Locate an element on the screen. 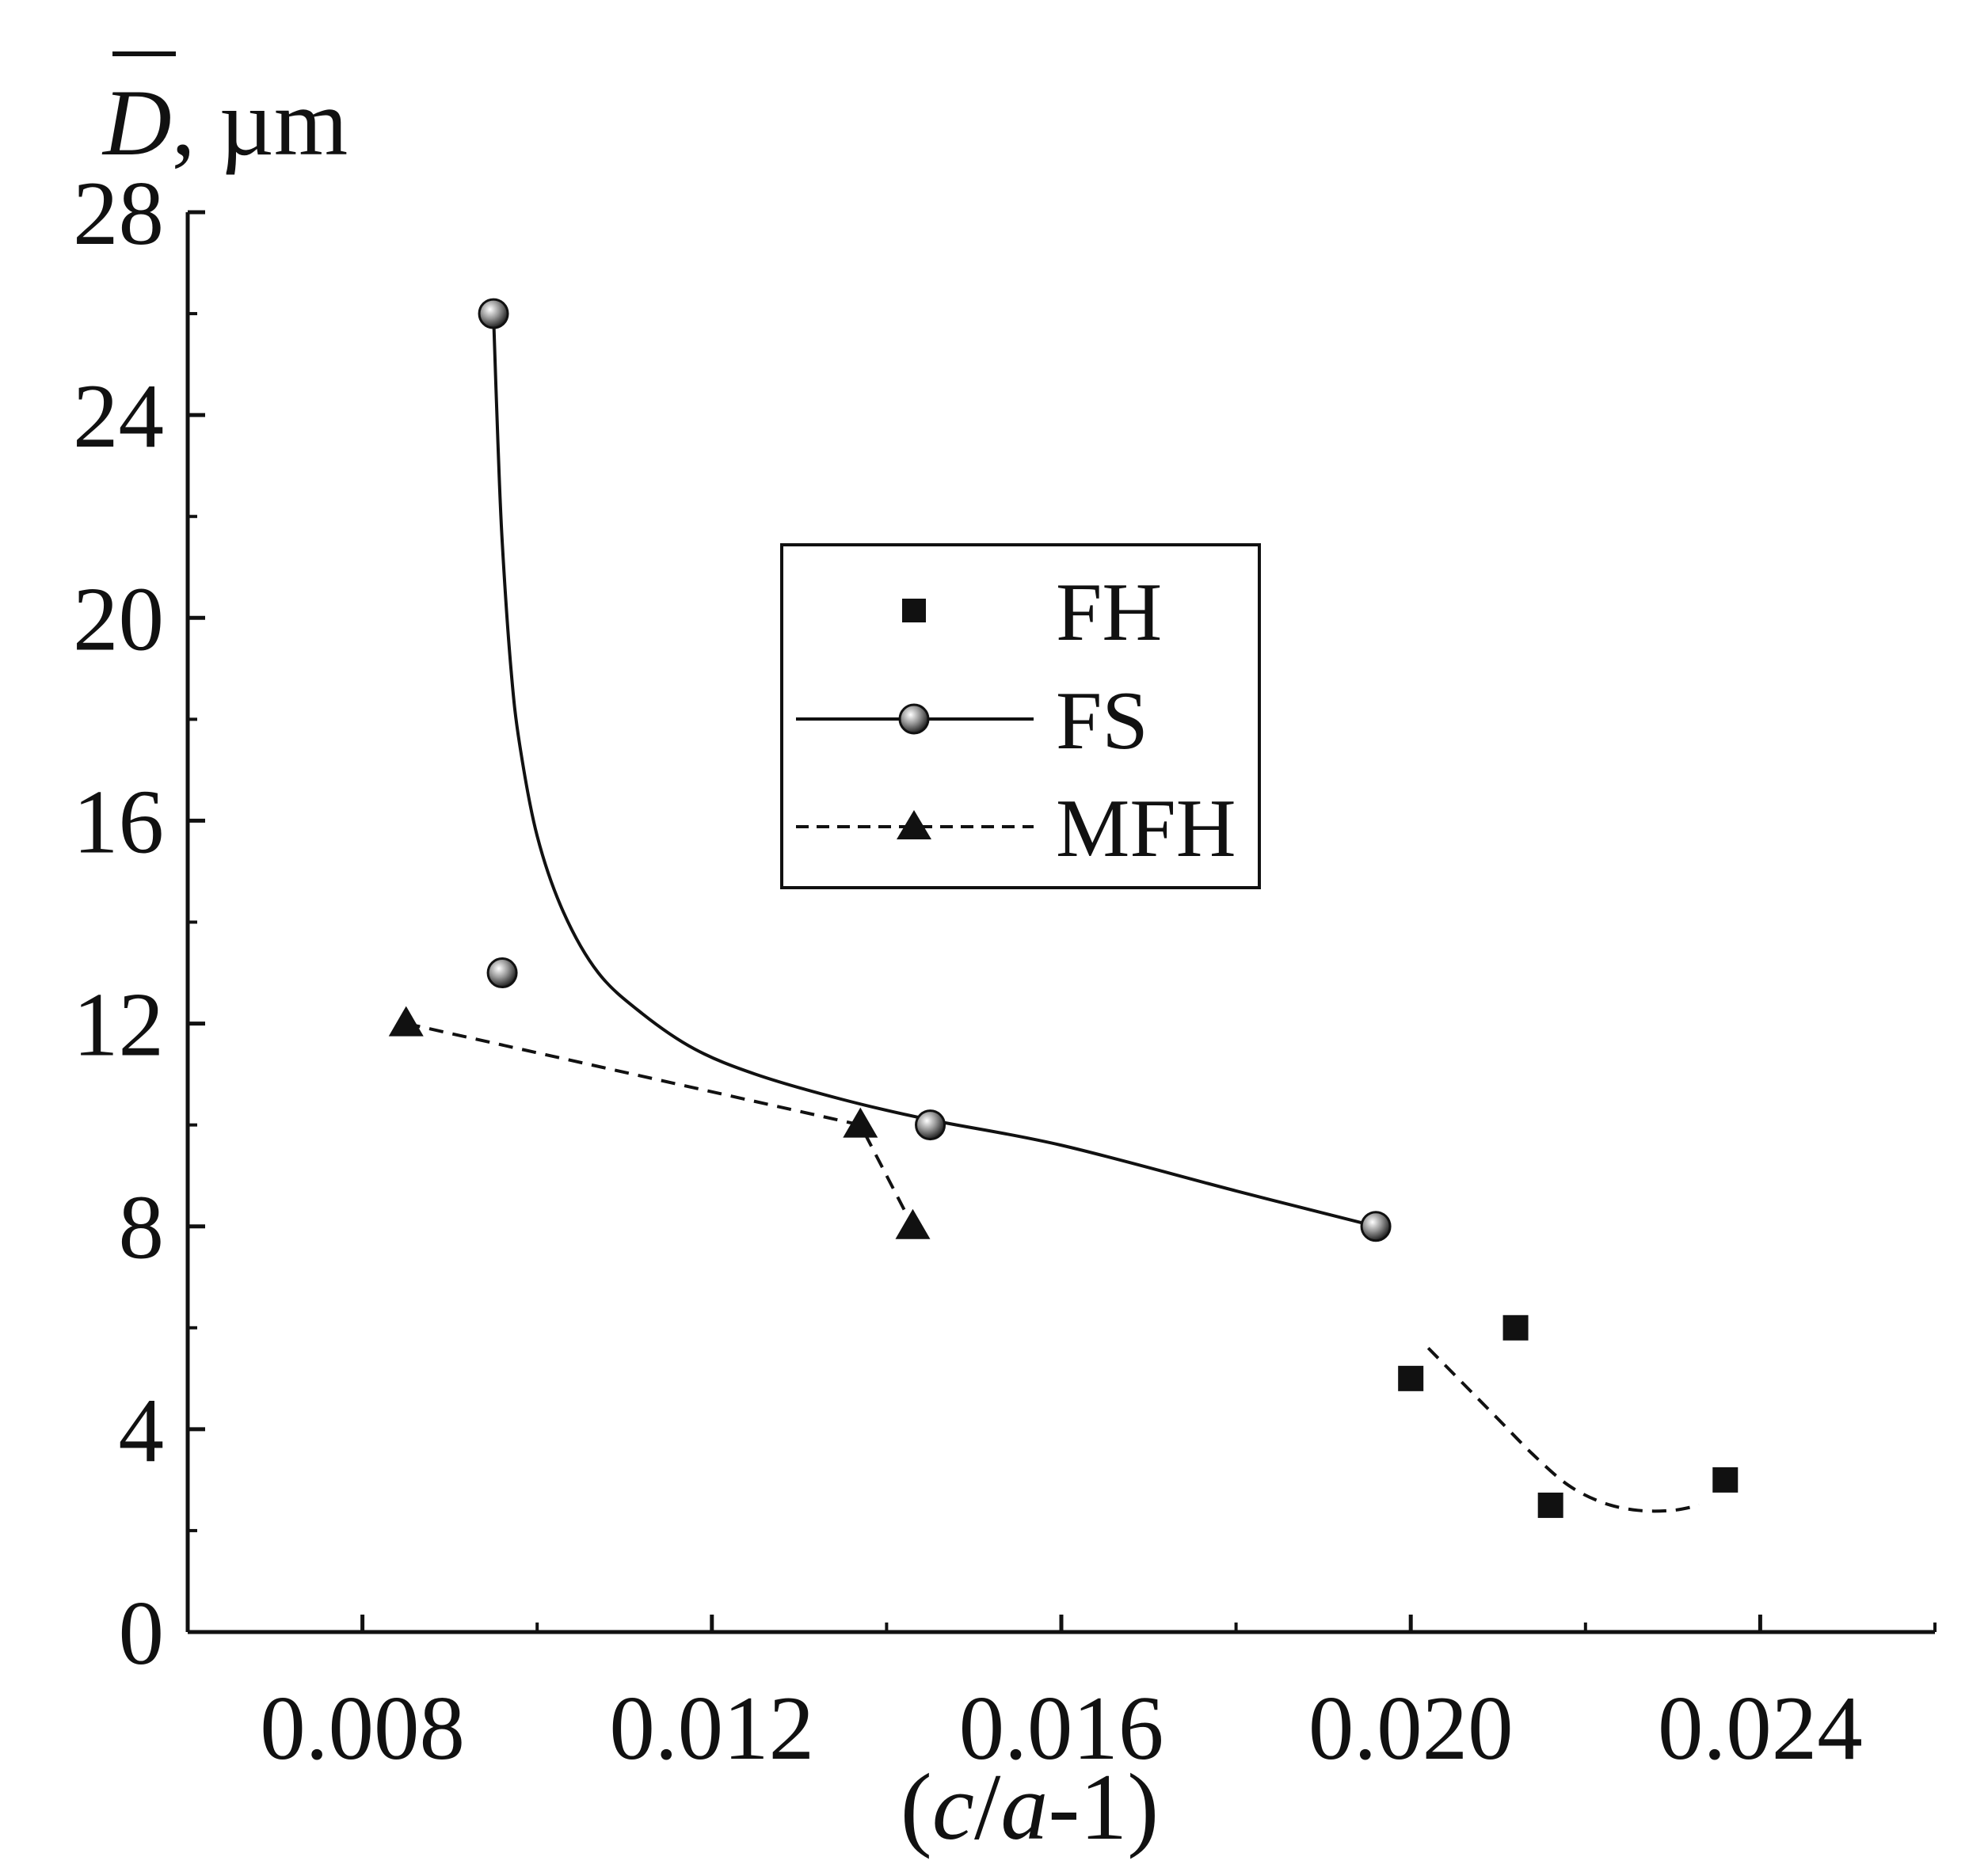 The image size is (1988, 1868). x-tick-label-4: 0.024 is located at coordinates (1761, 1728).